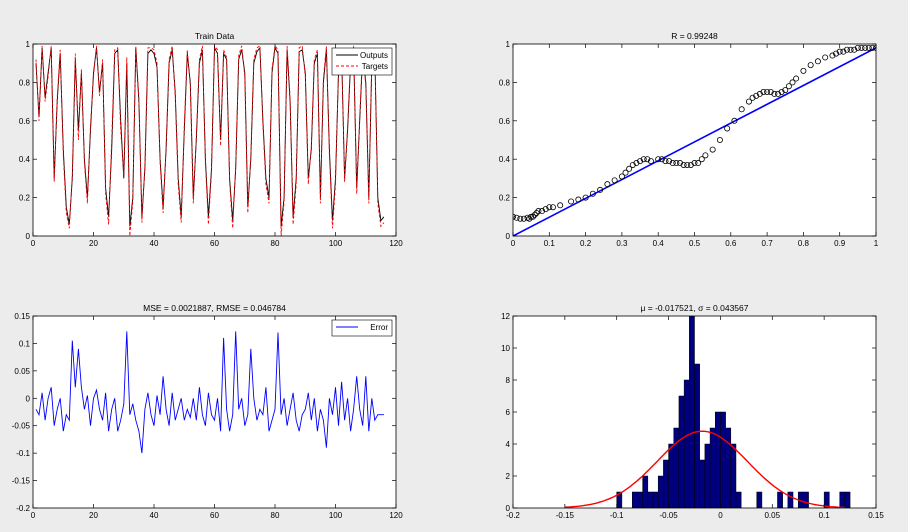 This screenshot has height=532, width=908. Describe the element at coordinates (25, 198) in the screenshot. I see `y-tick-label: 0.2` at that location.